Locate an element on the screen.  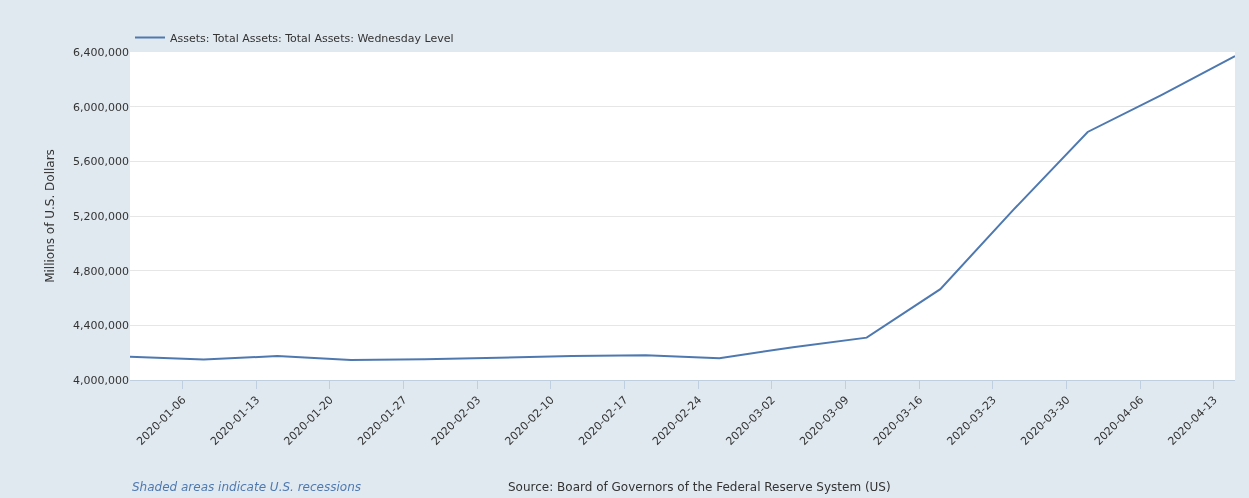
legend-label: Assets: Total Assets: Total Assets: Wednesday Level is located at coordinates (312, 38).